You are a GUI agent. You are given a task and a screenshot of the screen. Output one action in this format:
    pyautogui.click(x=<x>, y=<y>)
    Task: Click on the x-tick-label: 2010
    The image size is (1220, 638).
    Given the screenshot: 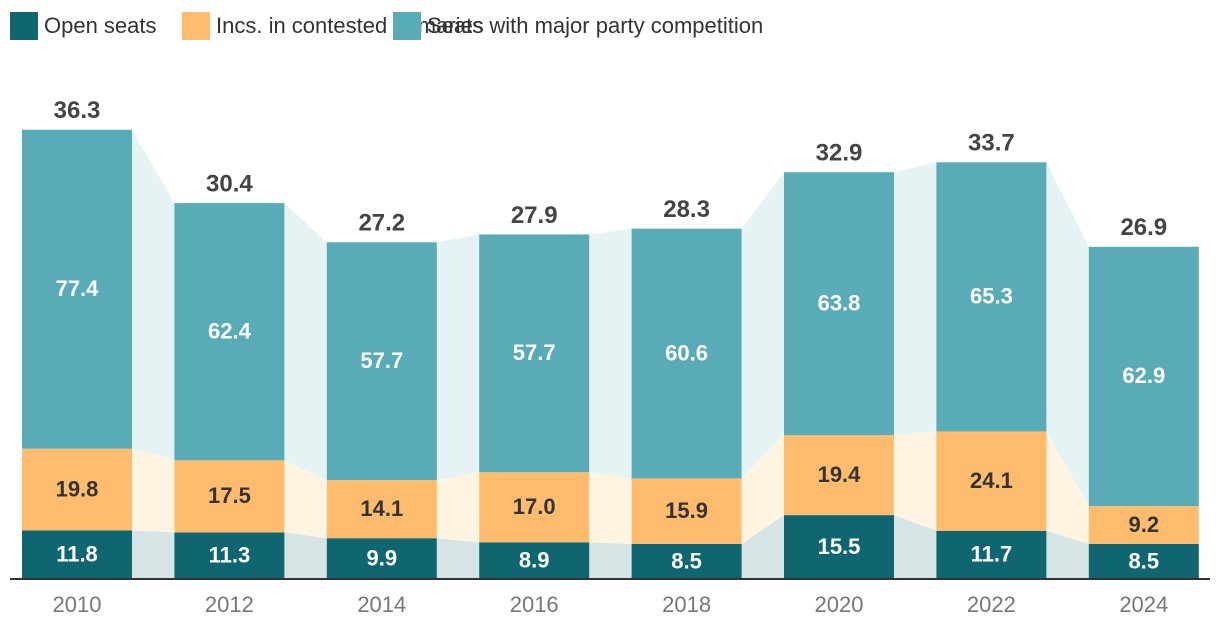 What is the action you would take?
    pyautogui.click(x=77, y=604)
    